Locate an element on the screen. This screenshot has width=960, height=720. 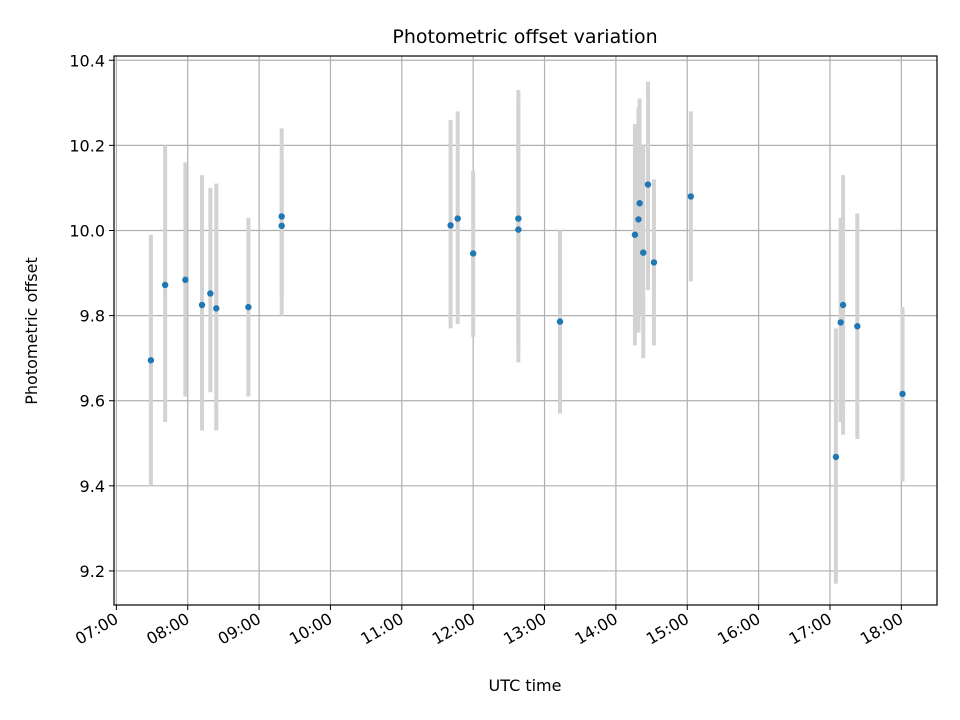
y-tick-label: 9.2 is located at coordinates (92, 571).